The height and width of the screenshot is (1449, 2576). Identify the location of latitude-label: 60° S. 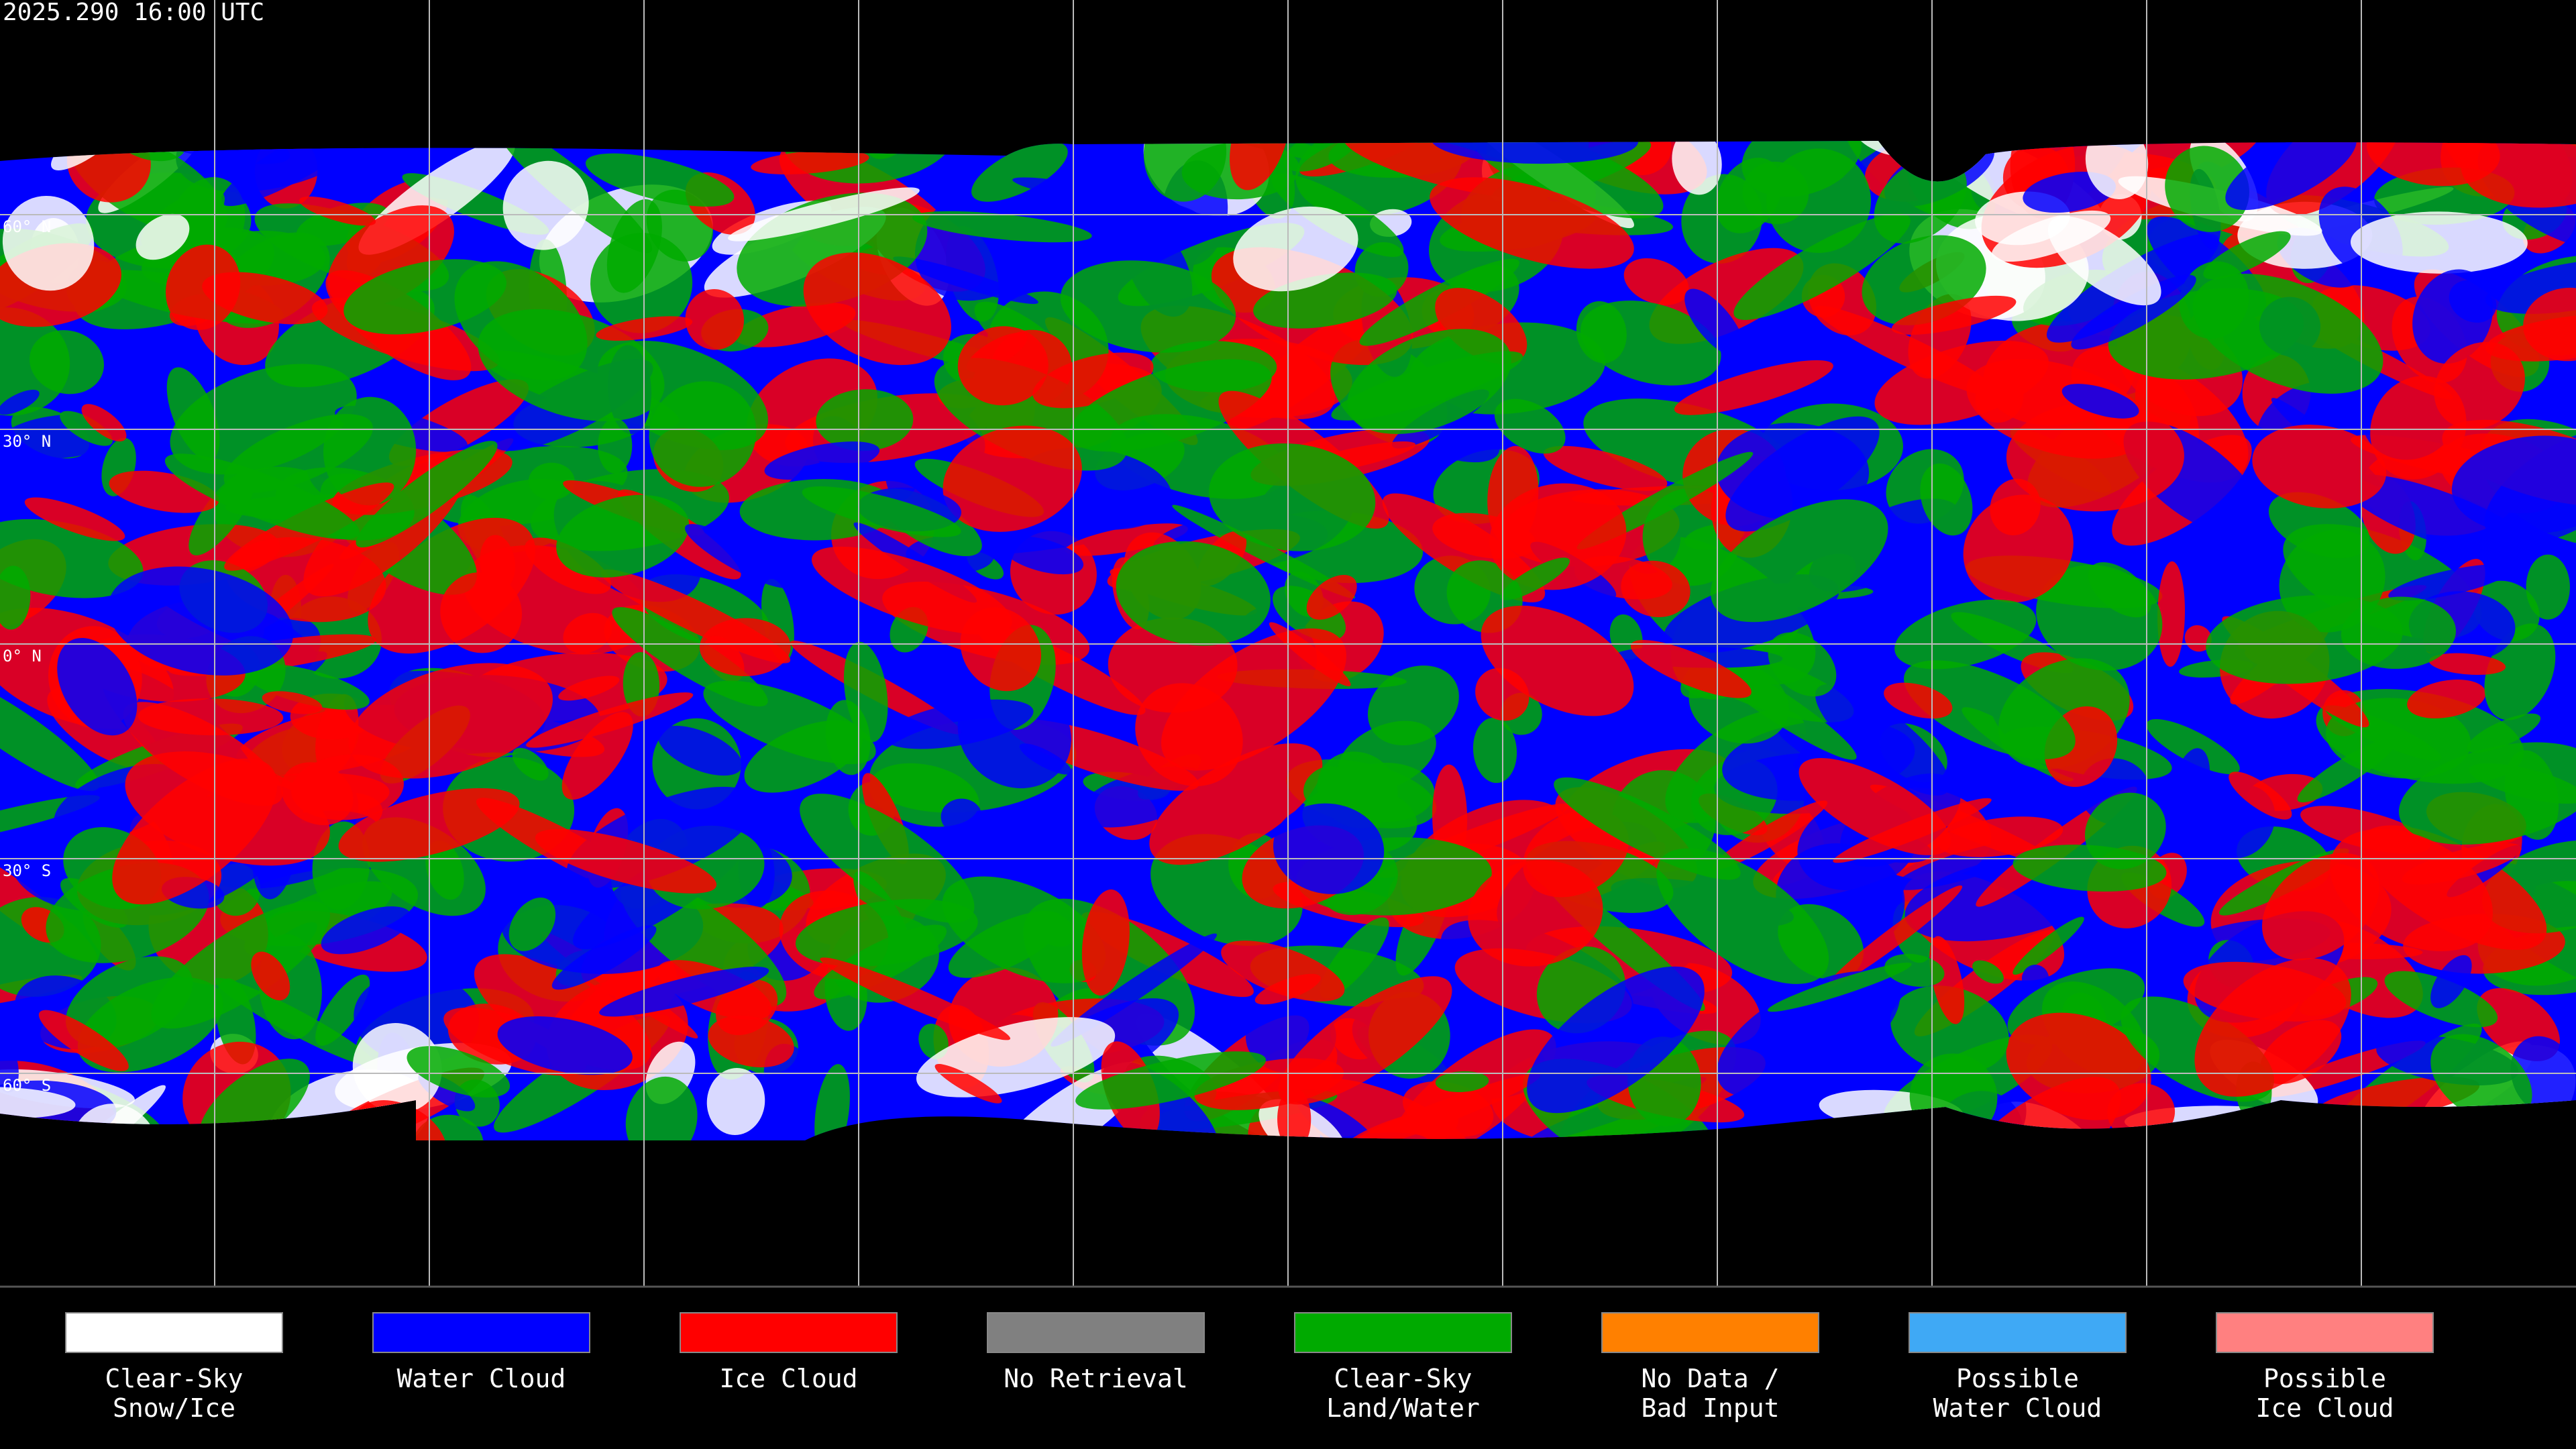
(27, 1085).